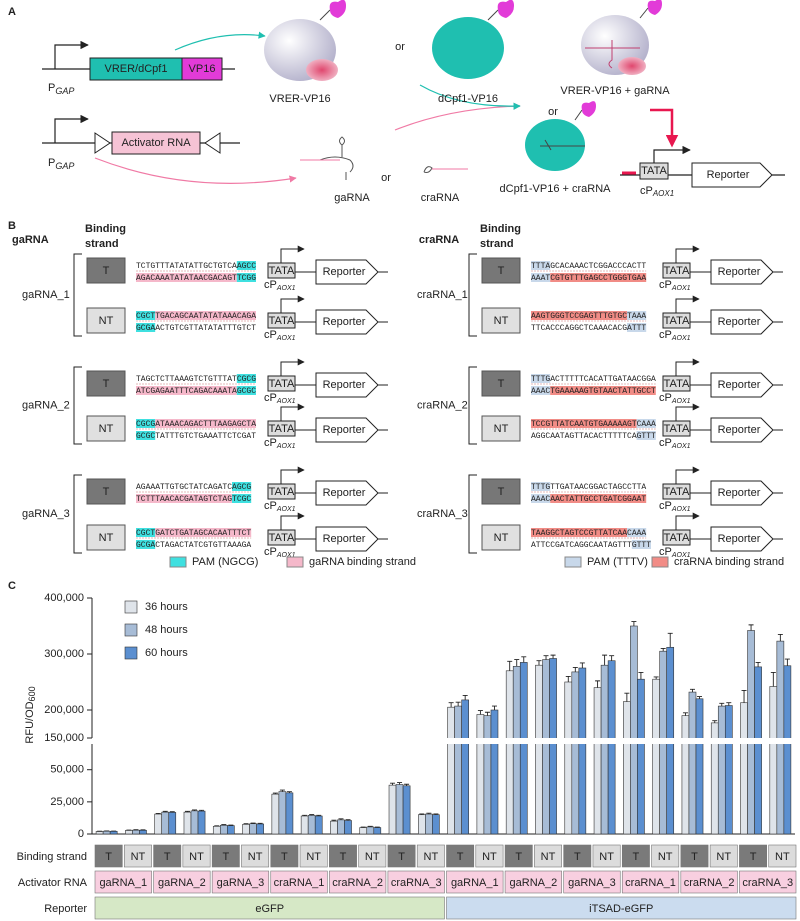 The height and width of the screenshot is (921, 800). I want to click on sequence: TTCACCCAGGCTCAAACACGATTT, so click(588, 328).